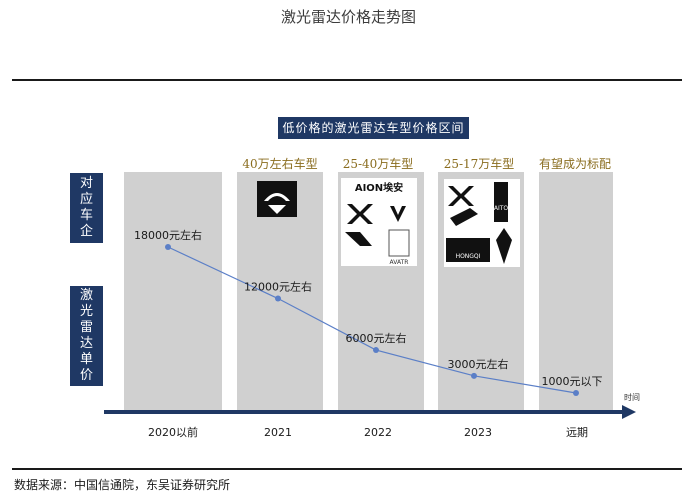  Describe the element at coordinates (278, 432) in the screenshot. I see `x-tick-label-1: 2021` at that location.